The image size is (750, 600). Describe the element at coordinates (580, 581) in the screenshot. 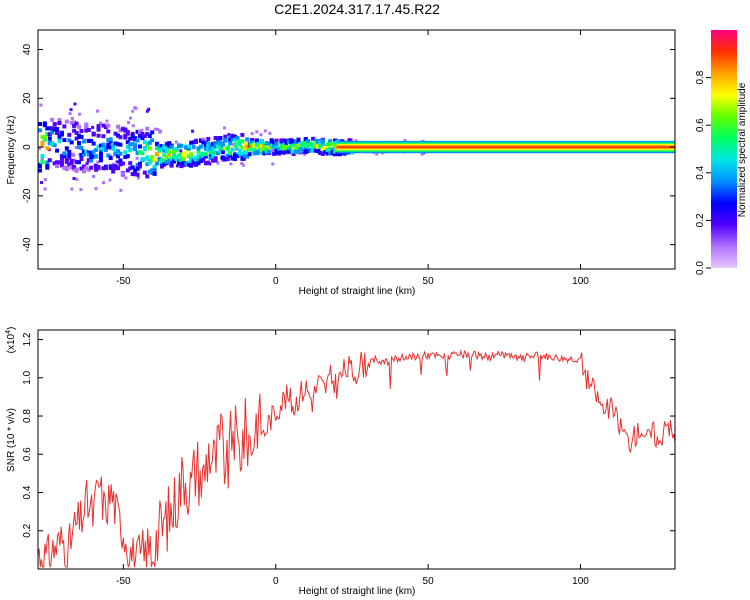

I see `x-tick-label: 100` at that location.